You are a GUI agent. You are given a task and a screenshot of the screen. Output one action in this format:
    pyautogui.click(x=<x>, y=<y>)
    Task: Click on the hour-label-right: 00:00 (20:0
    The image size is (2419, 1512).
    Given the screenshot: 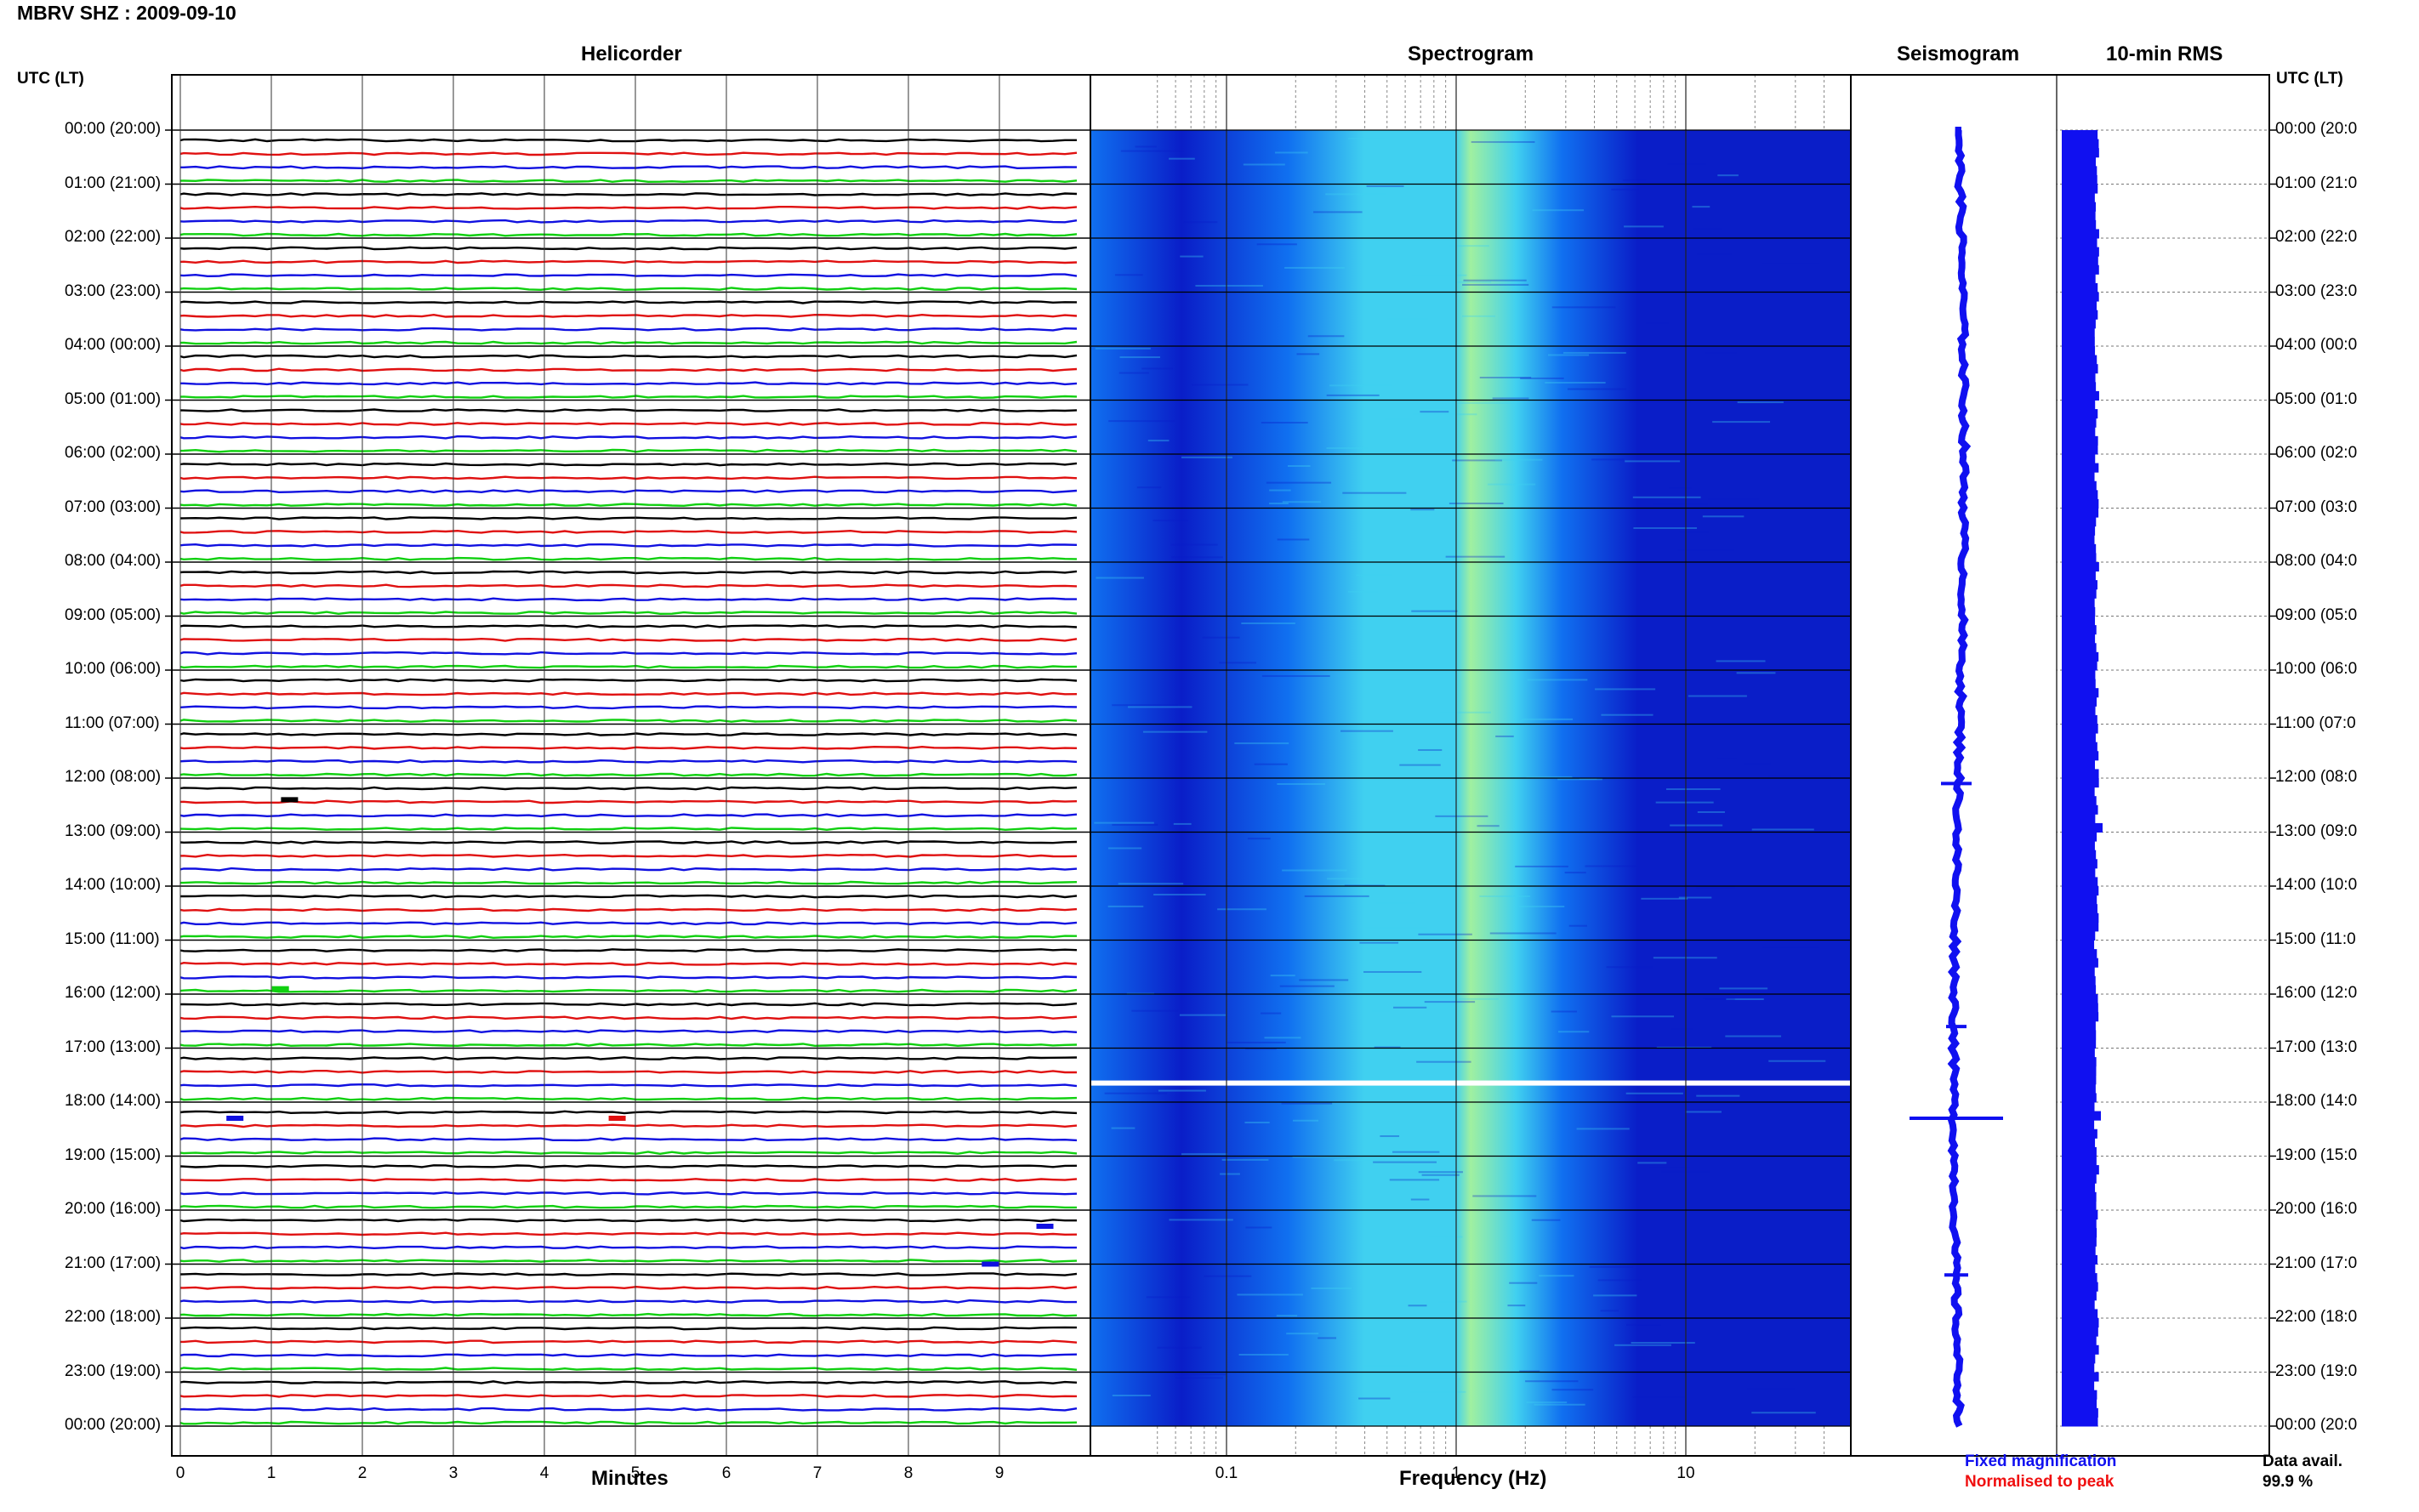 What is the action you would take?
    pyautogui.click(x=2316, y=1425)
    